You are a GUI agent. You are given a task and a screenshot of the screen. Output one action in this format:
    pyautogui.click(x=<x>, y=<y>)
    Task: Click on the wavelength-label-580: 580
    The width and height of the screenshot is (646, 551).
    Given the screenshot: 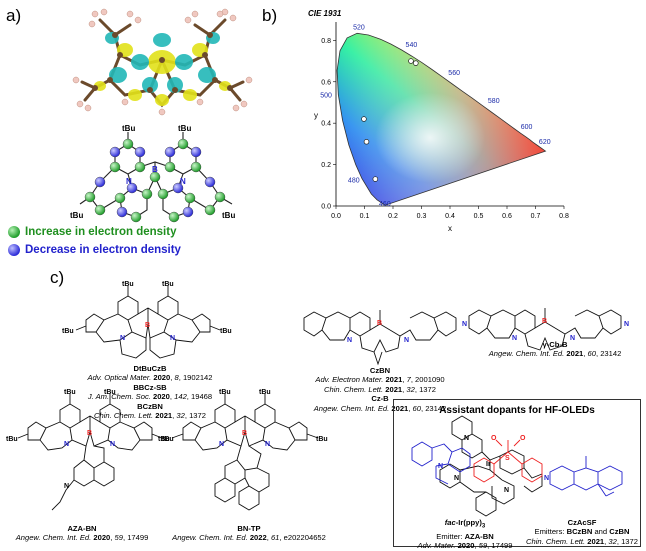 What is the action you would take?
    pyautogui.click(x=494, y=101)
    